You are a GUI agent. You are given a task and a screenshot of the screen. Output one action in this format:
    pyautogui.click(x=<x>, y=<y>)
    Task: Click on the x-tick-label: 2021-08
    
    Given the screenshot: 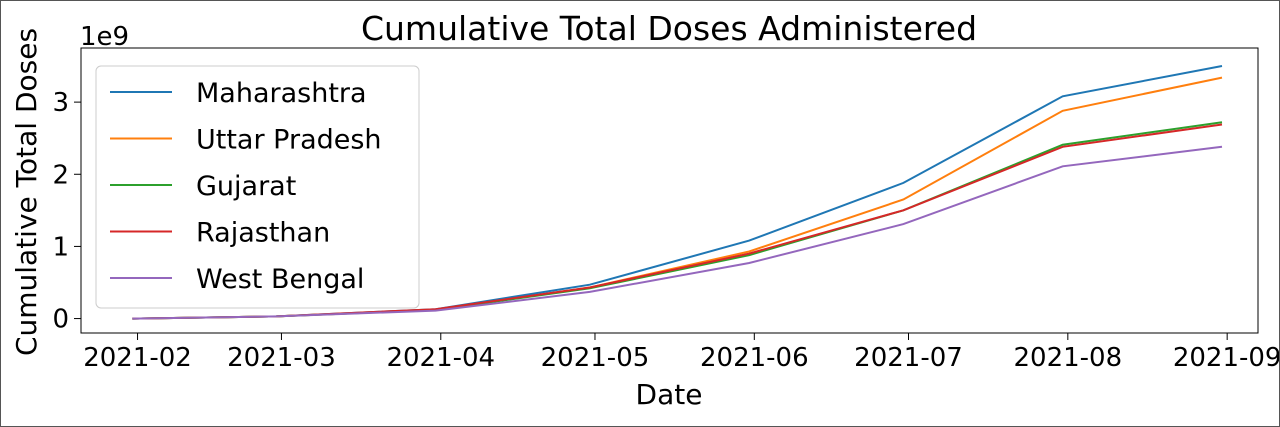 What is the action you would take?
    pyautogui.click(x=1068, y=358)
    